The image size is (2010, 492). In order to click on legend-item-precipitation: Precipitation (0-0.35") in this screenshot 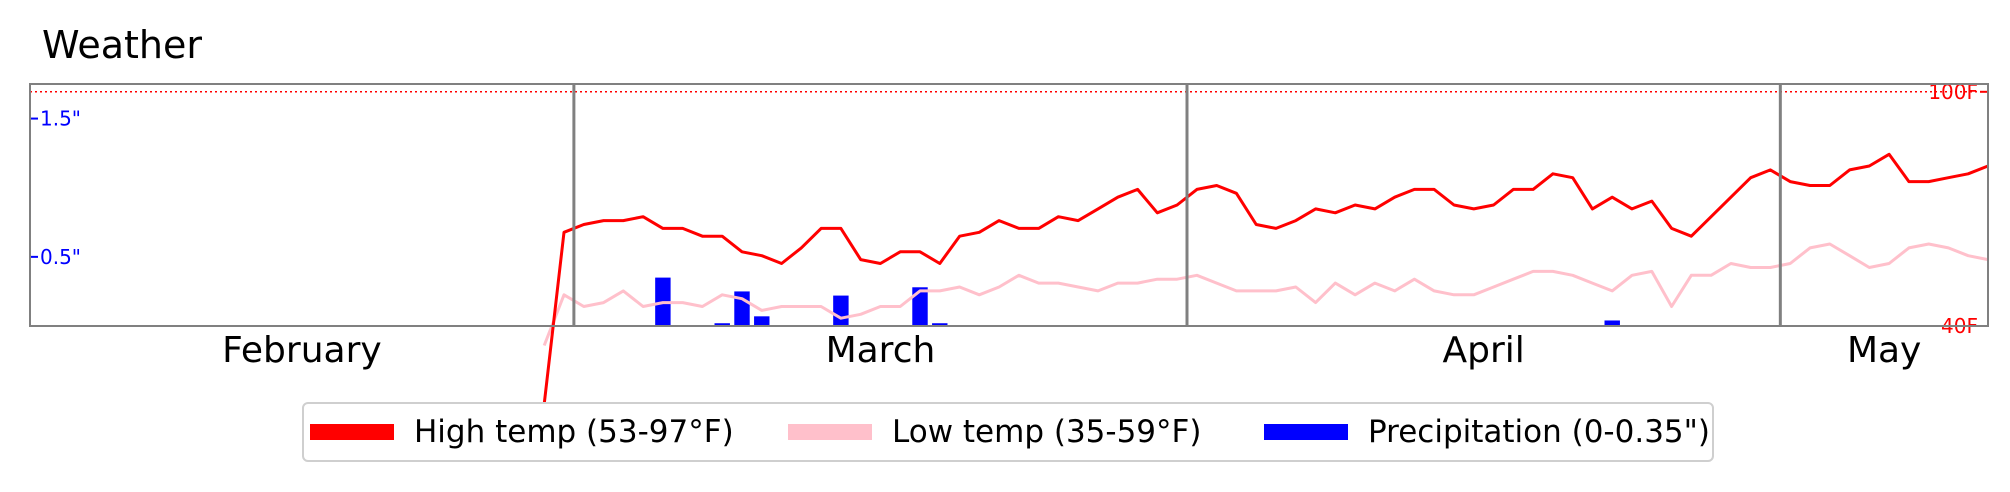, I will do `click(1487, 432)`.